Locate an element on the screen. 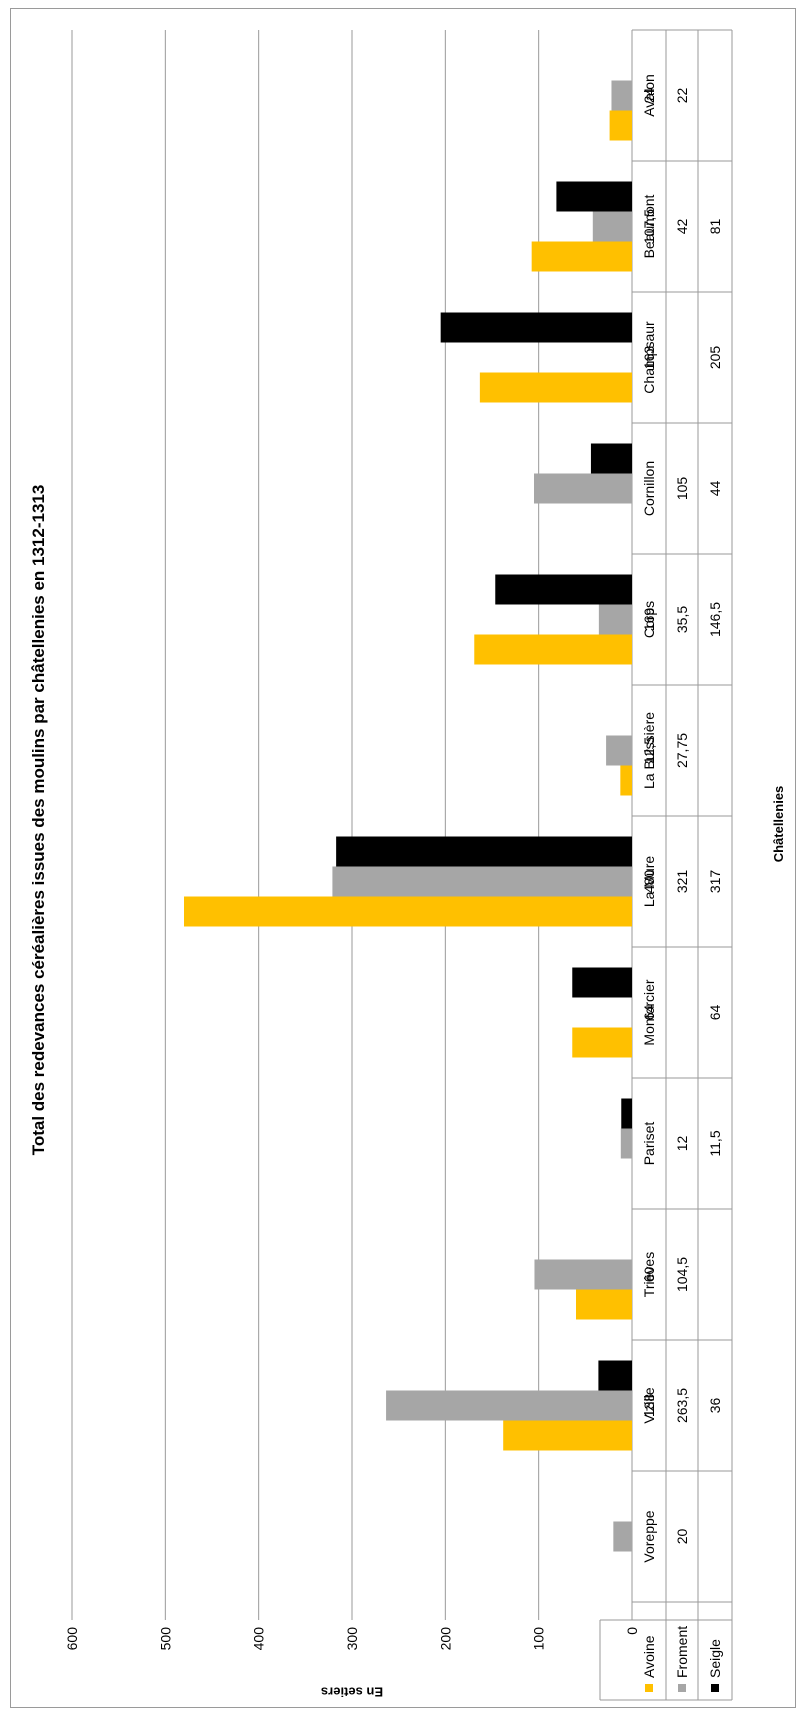 The width and height of the screenshot is (806, 1716). data-label-avoine-avalon: 24 is located at coordinates (649, 96).